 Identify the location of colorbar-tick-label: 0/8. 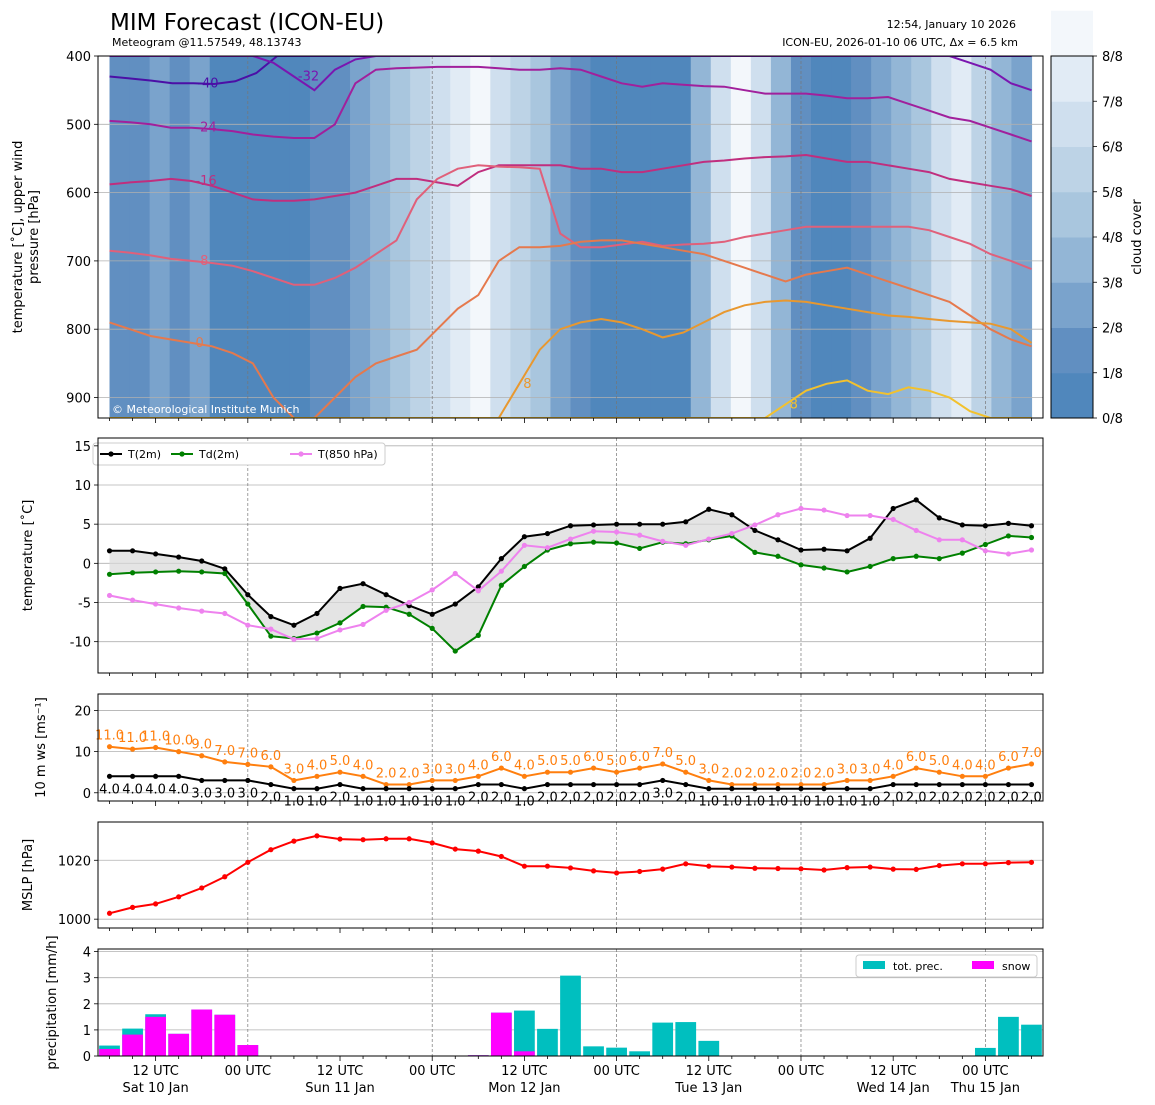
(1112, 419).